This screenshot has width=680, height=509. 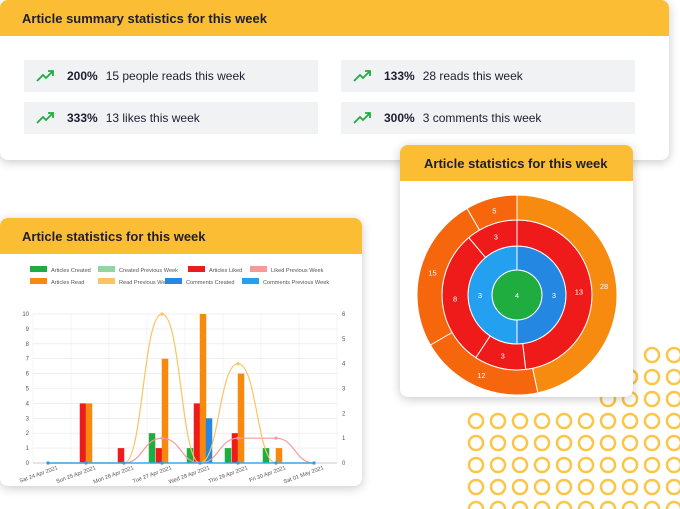 What do you see at coordinates (472, 76) in the screenshot?
I see `stat-label: 28 reads this week` at bounding box center [472, 76].